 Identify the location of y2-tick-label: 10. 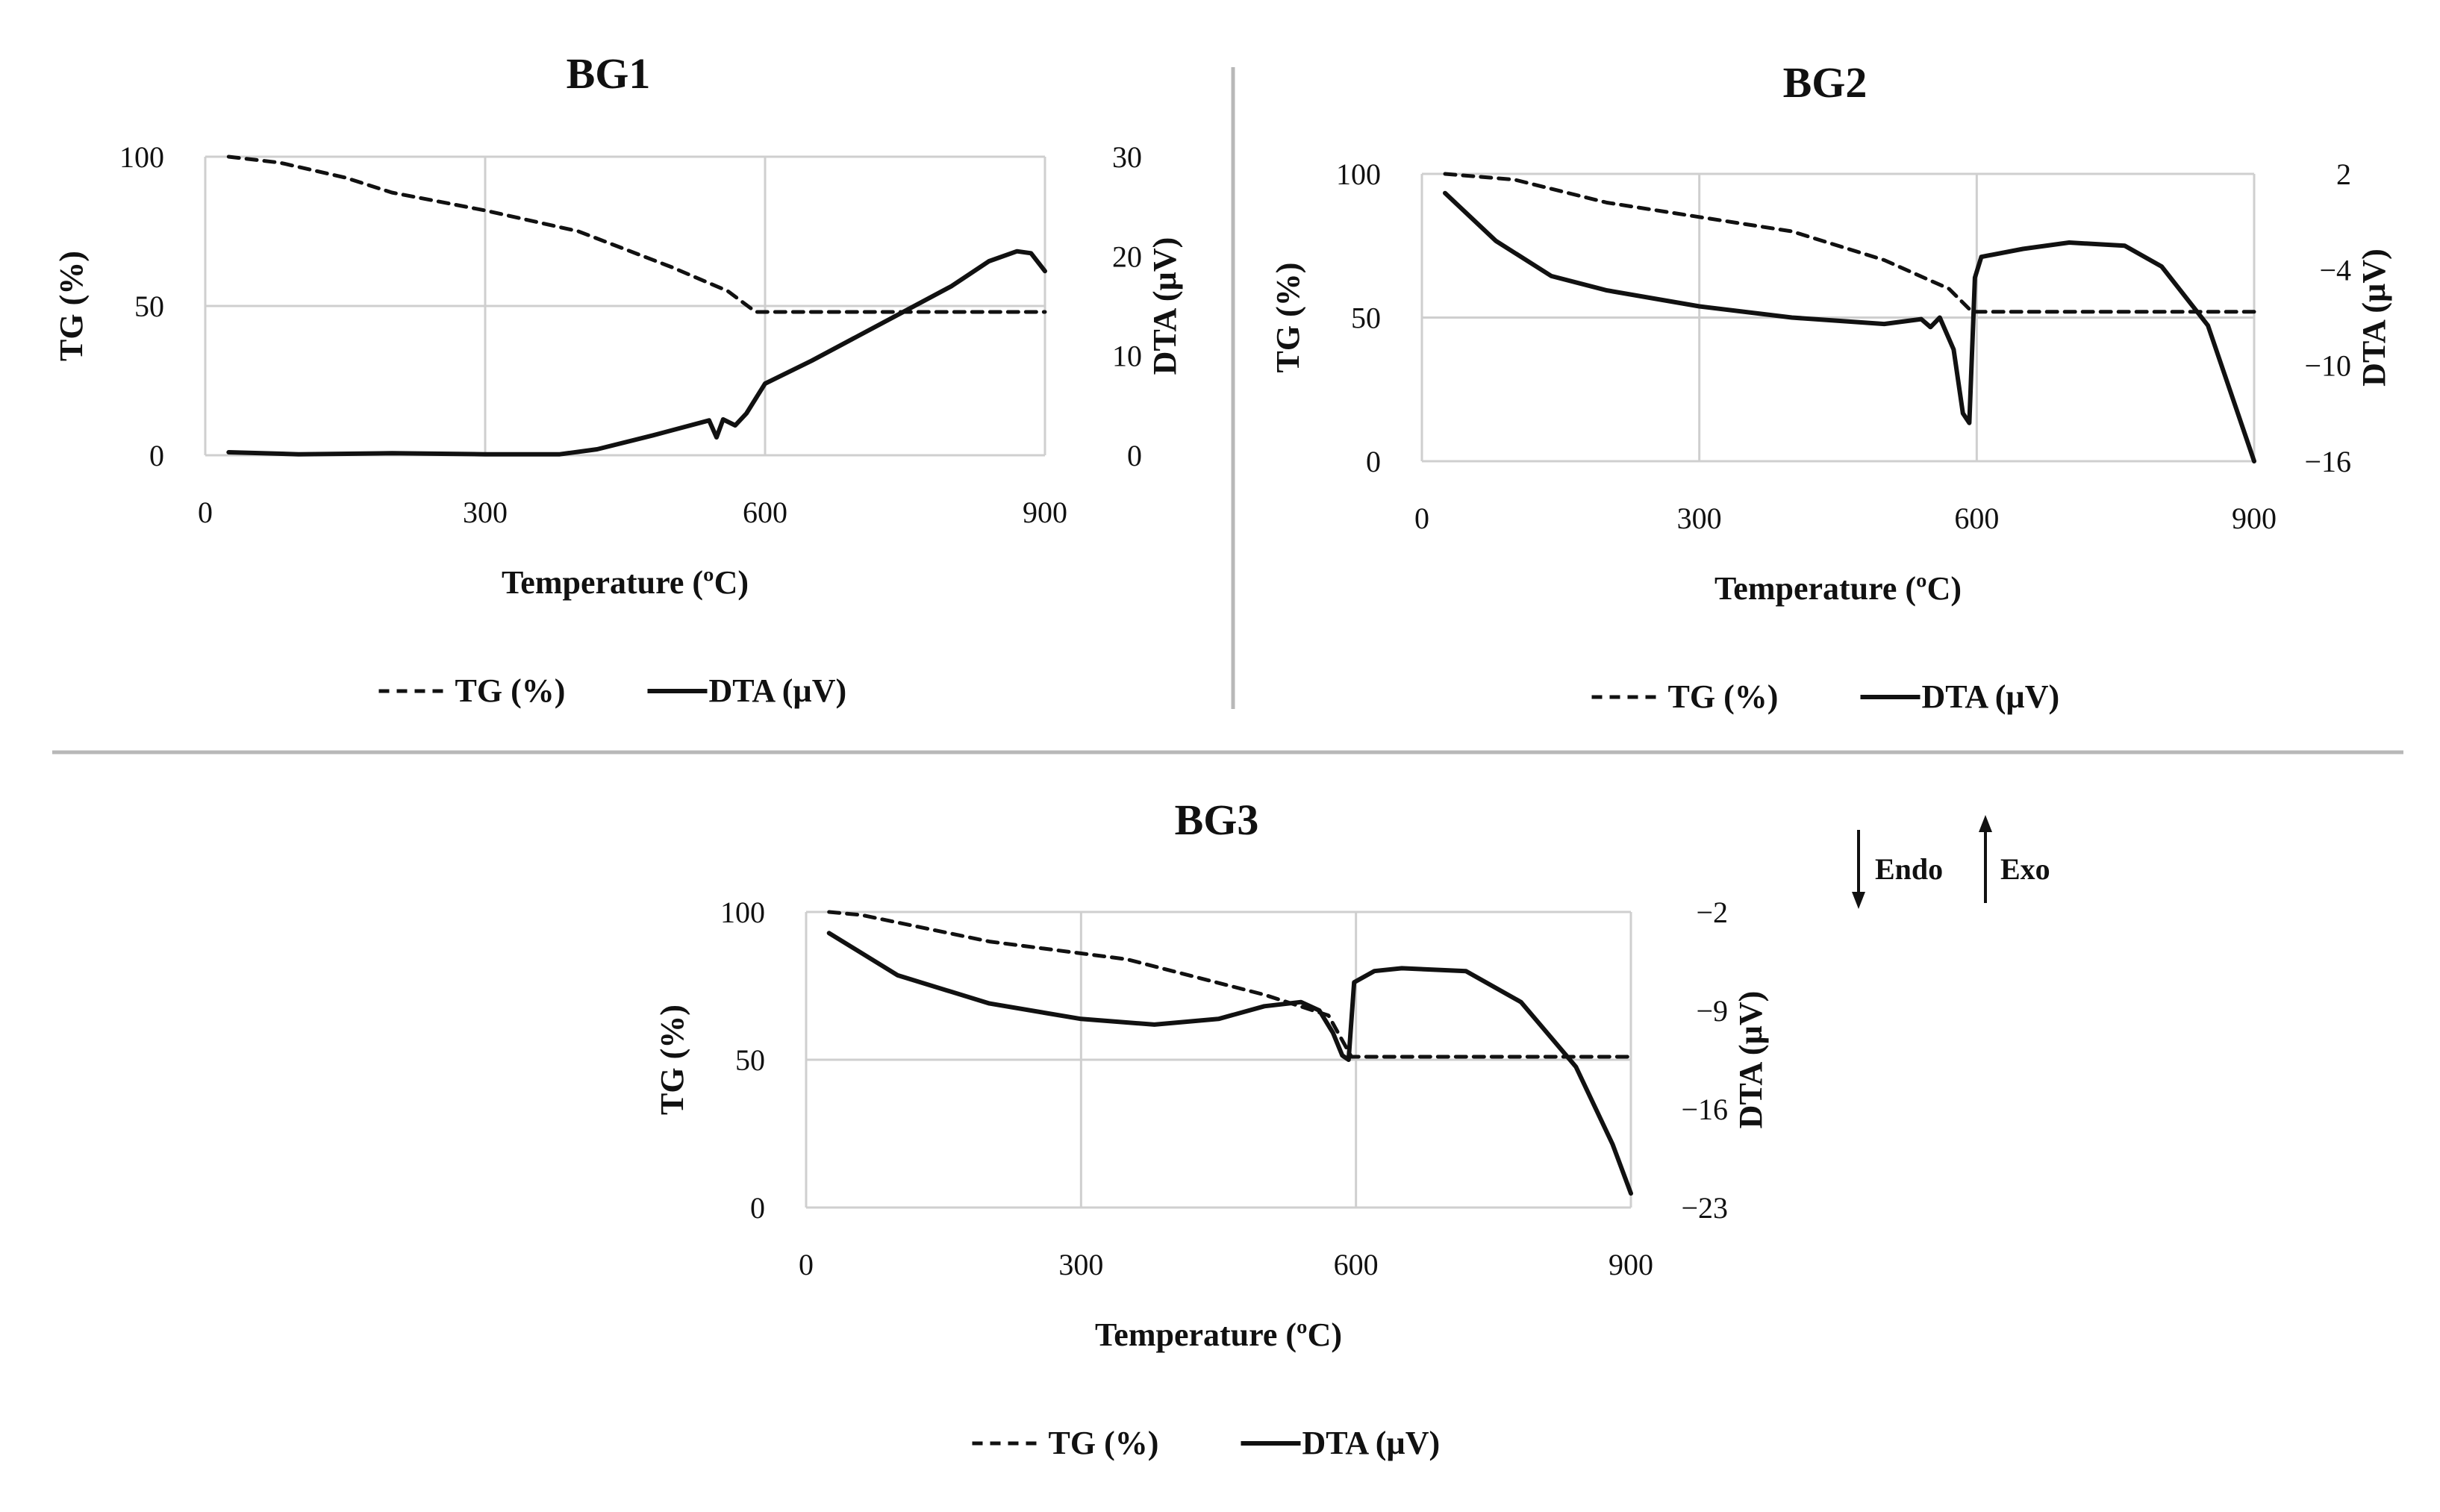
(1127, 356).